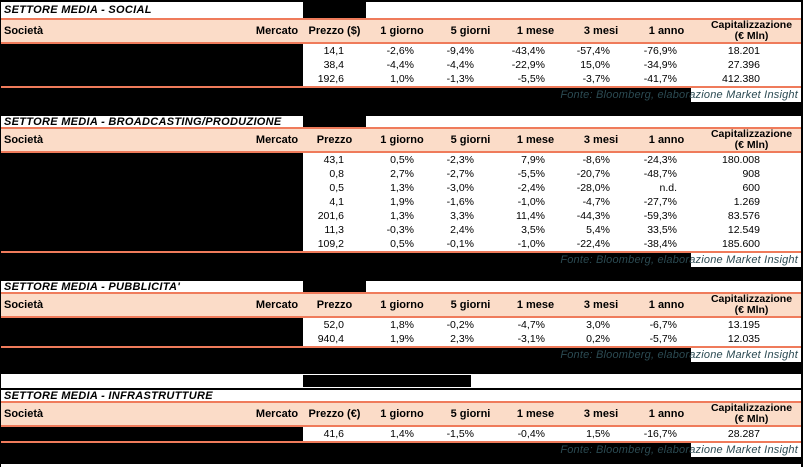 The height and width of the screenshot is (467, 803). I want to click on 5-giorni-cell: -9,4%, so click(460, 51).